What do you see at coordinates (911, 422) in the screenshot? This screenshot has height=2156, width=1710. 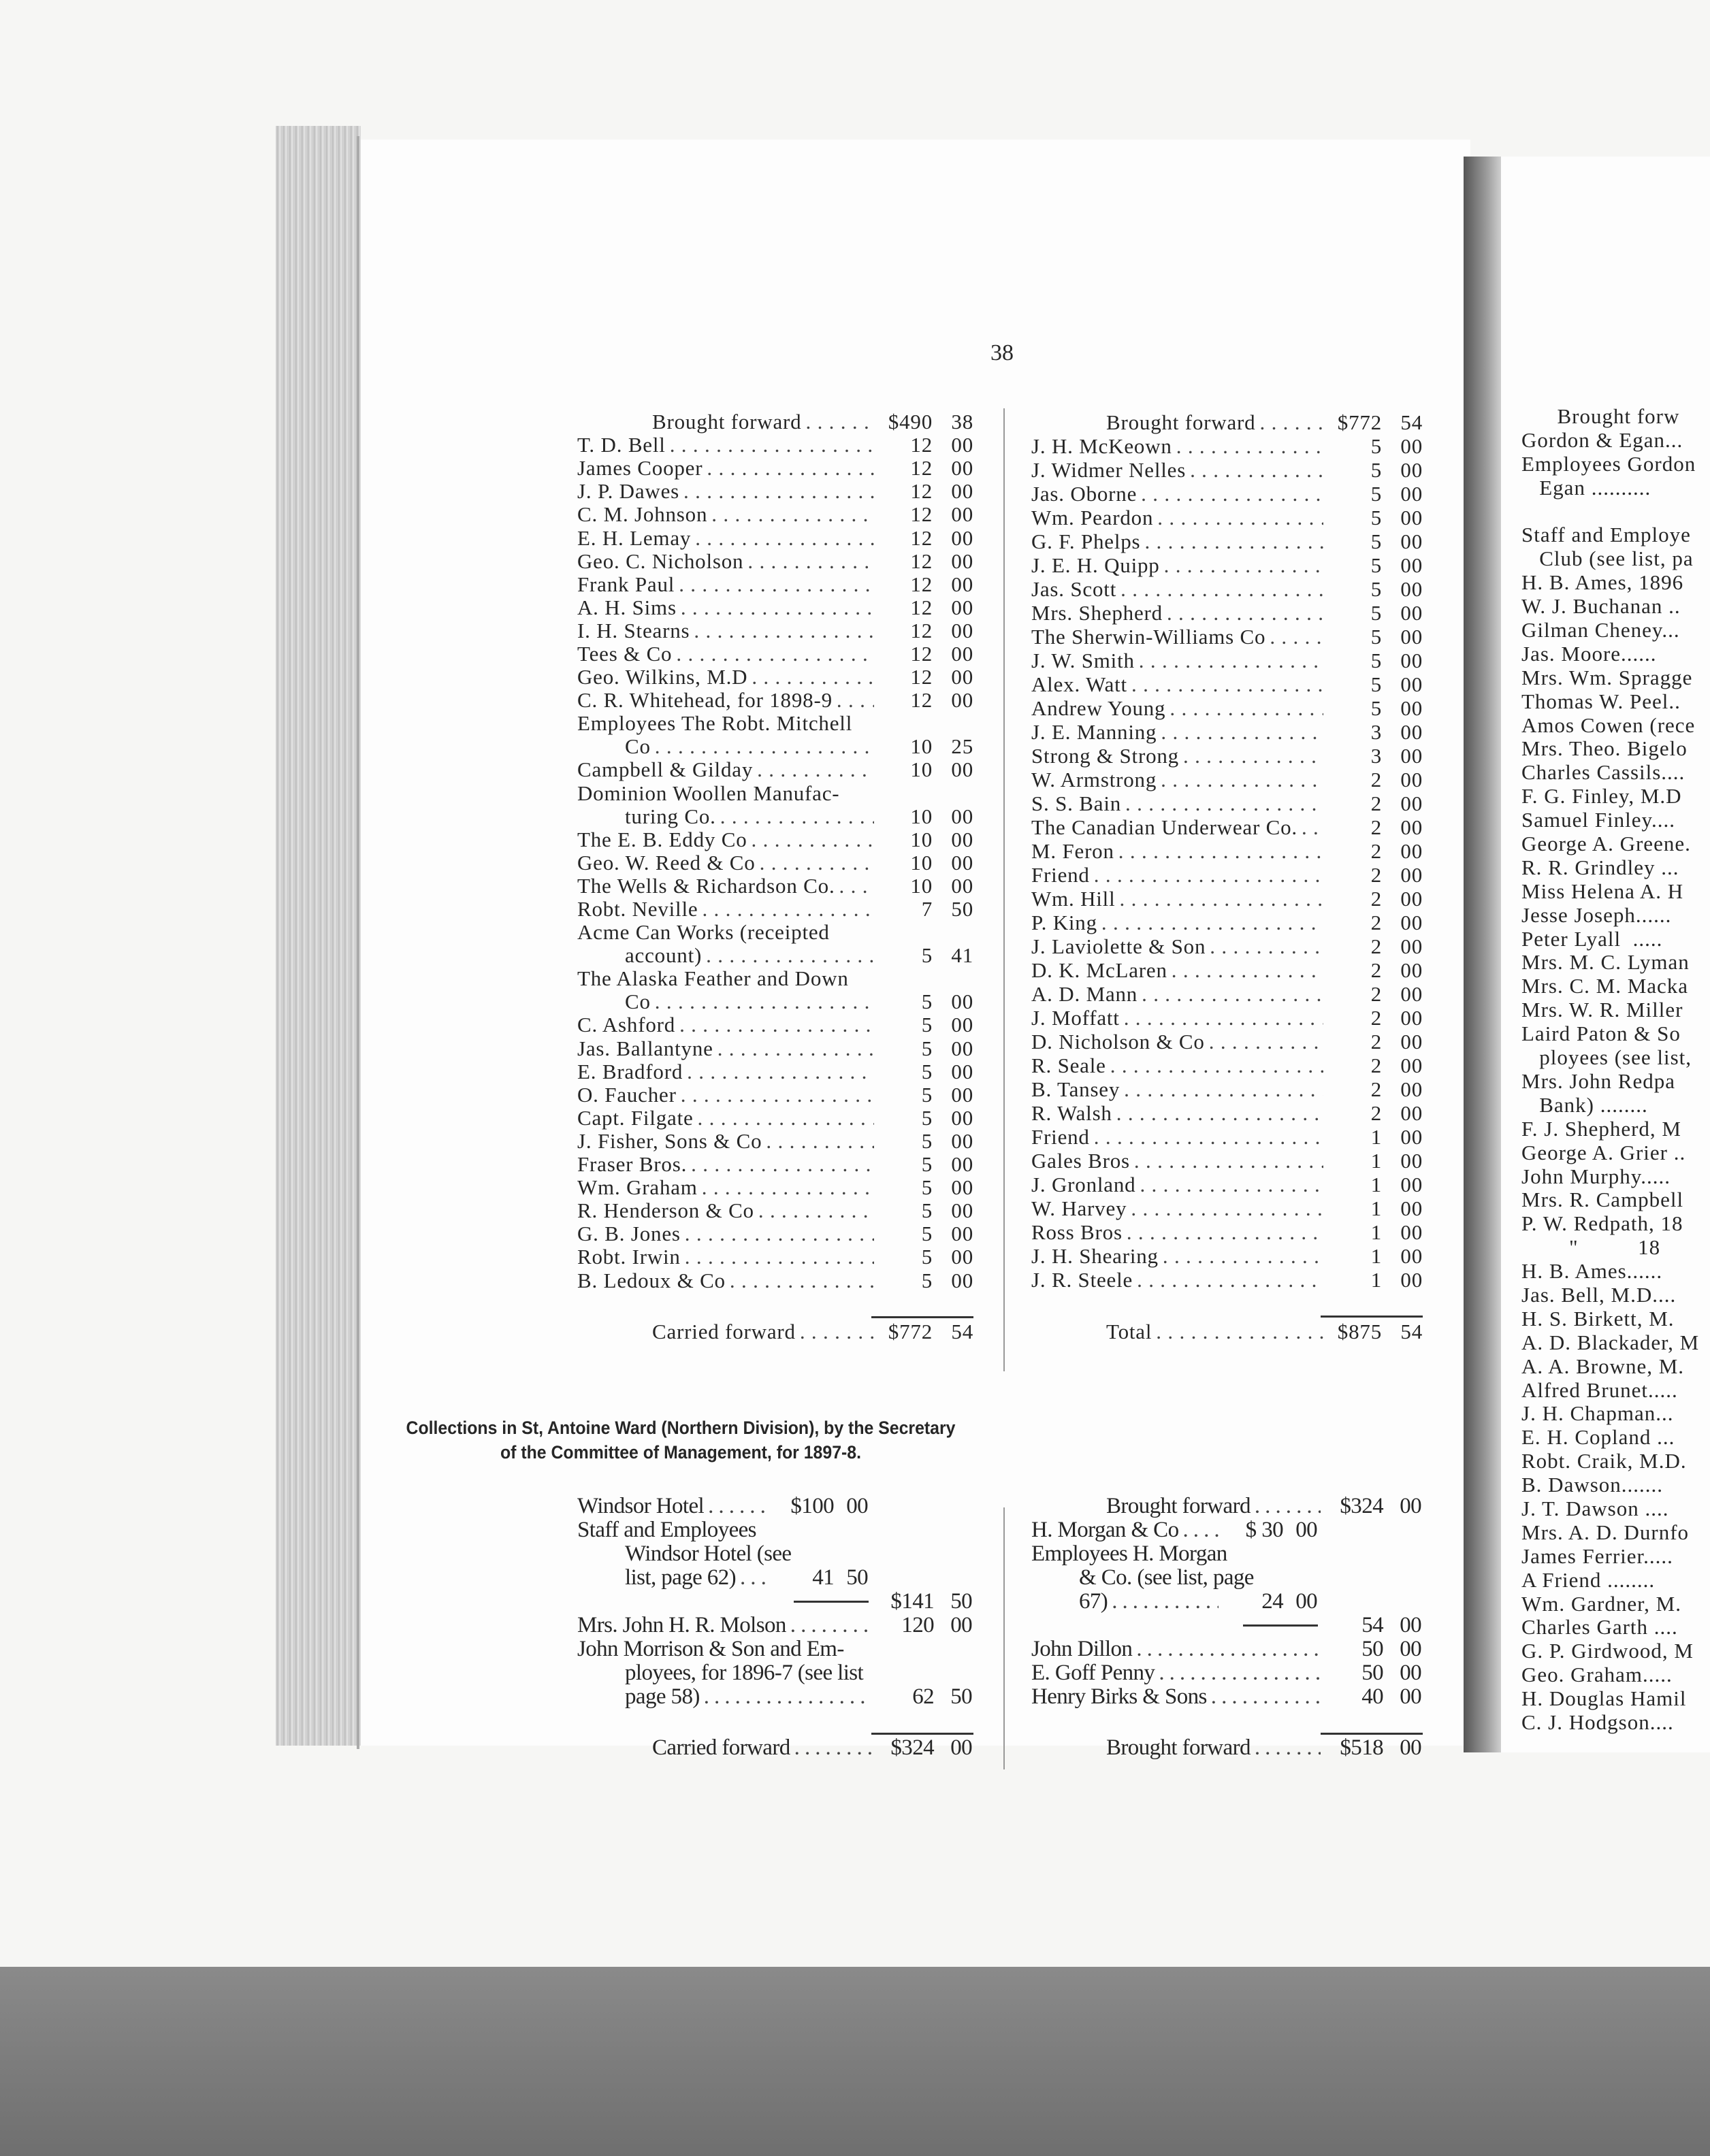 I see `amount-dollars: $490` at bounding box center [911, 422].